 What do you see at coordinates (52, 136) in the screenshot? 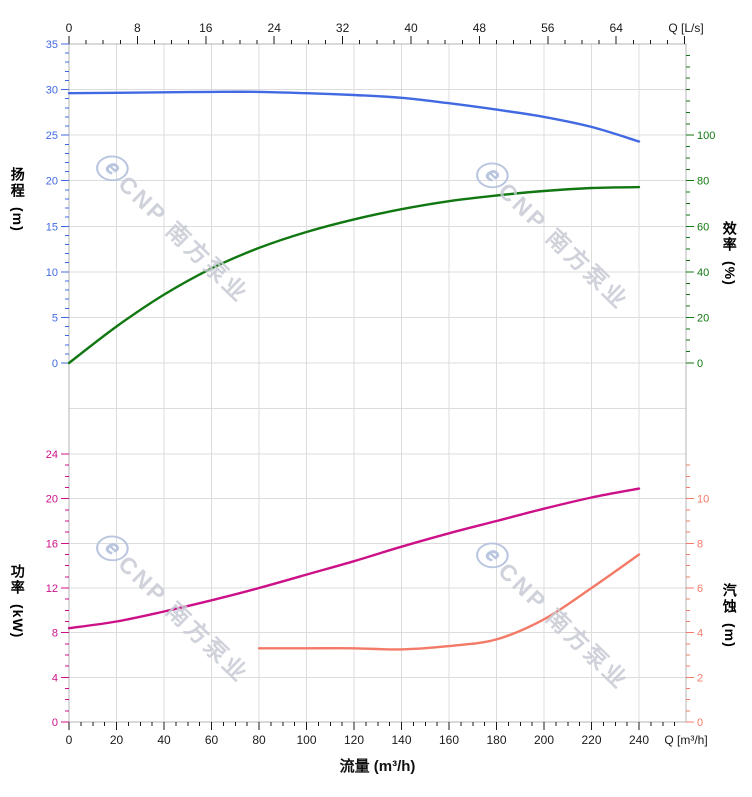
I see `svg-text: 25` at bounding box center [52, 136].